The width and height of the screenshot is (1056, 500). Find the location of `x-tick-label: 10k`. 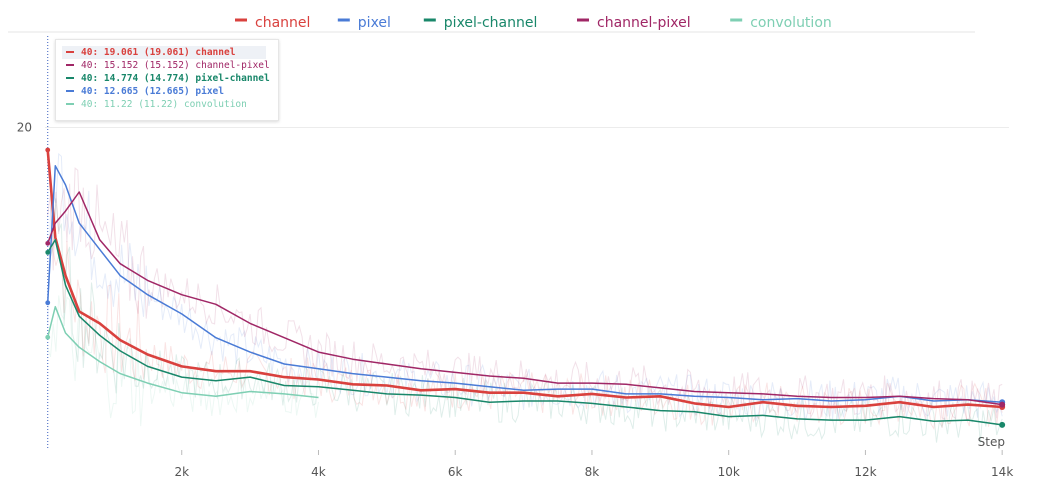

x-tick-label: 10k is located at coordinates (729, 472).